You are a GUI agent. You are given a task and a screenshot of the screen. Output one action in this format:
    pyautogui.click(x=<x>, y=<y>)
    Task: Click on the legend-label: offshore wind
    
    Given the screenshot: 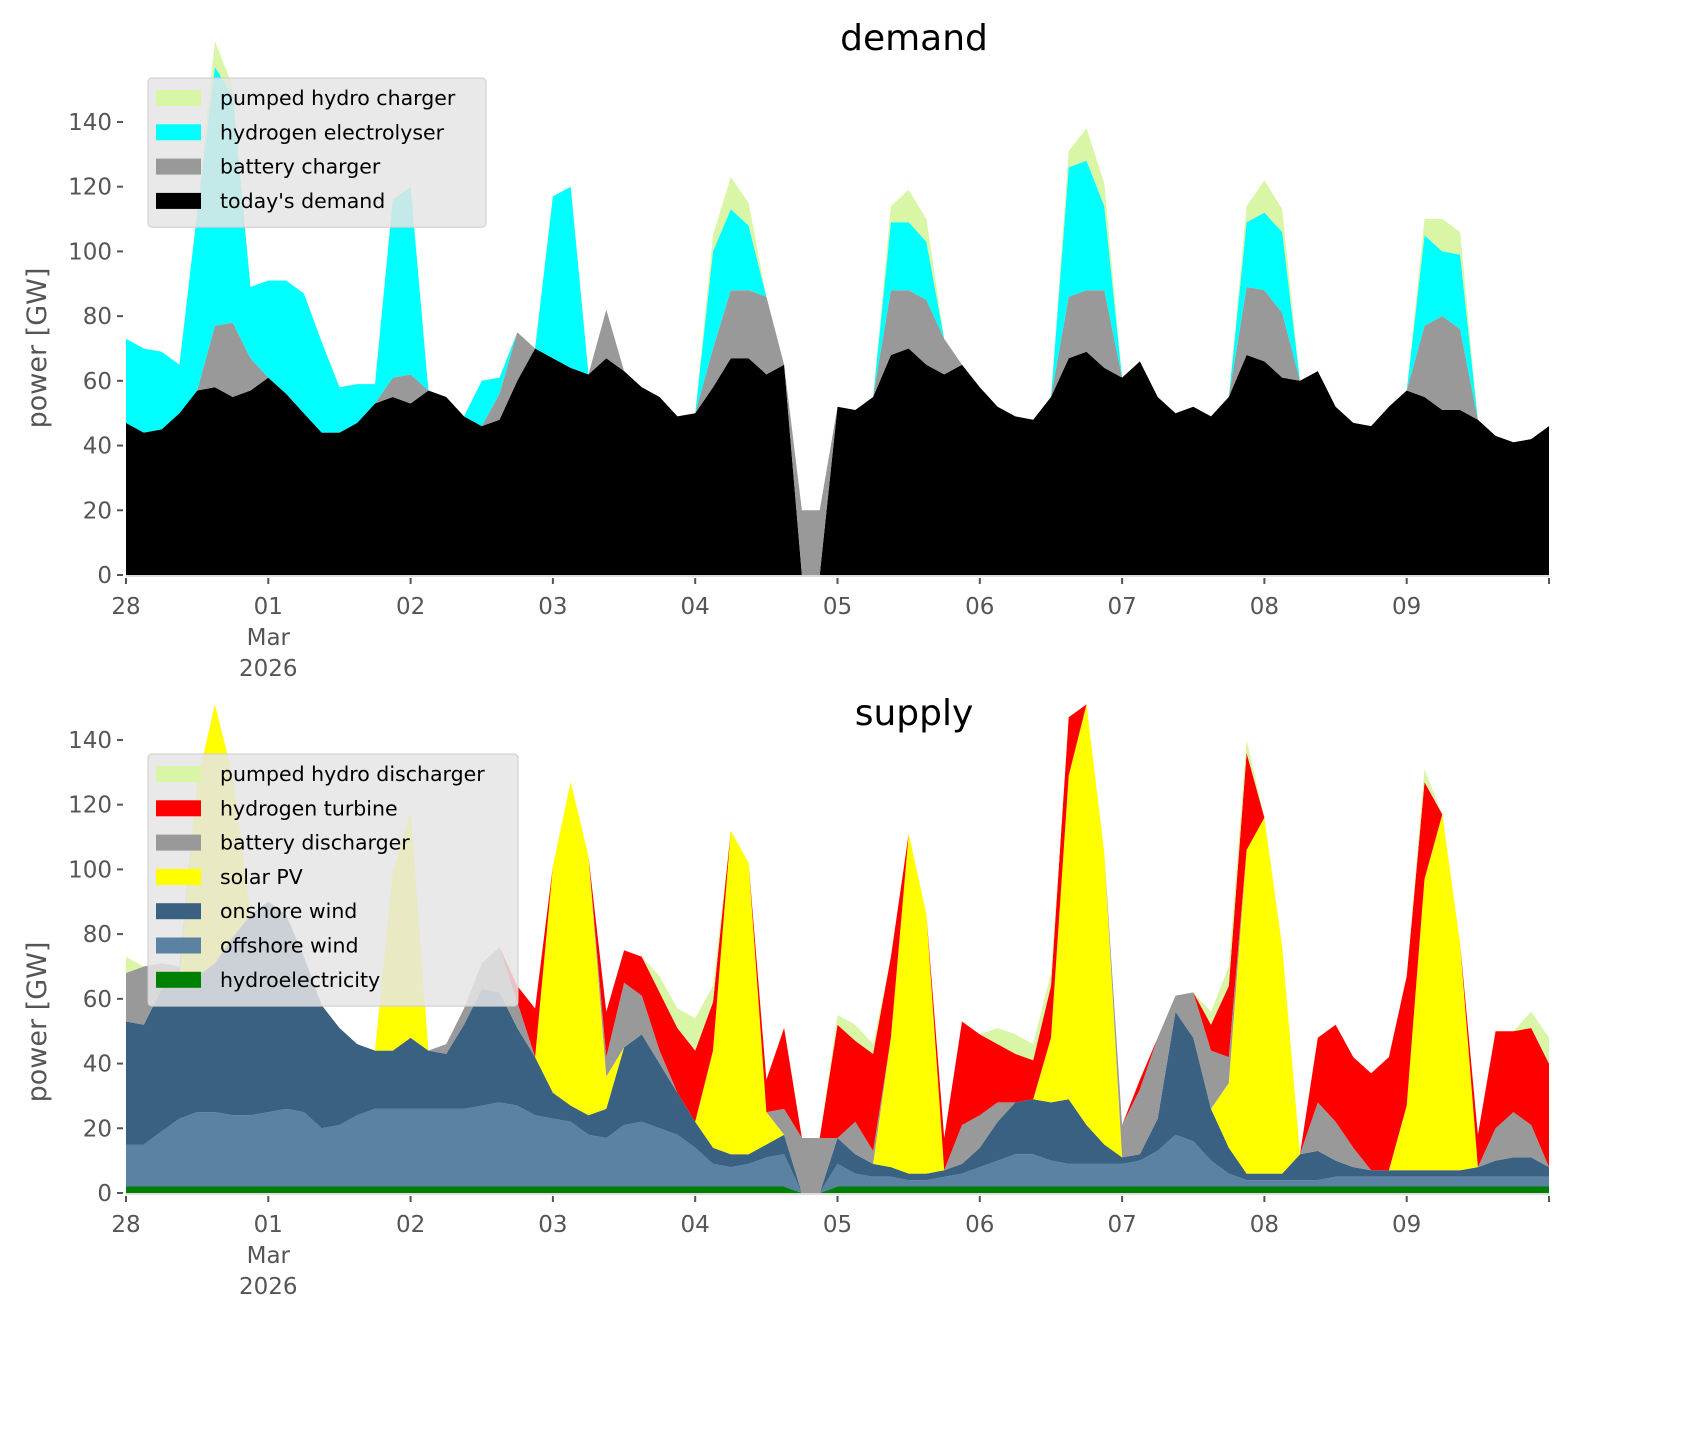 What is the action you would take?
    pyautogui.click(x=289, y=946)
    